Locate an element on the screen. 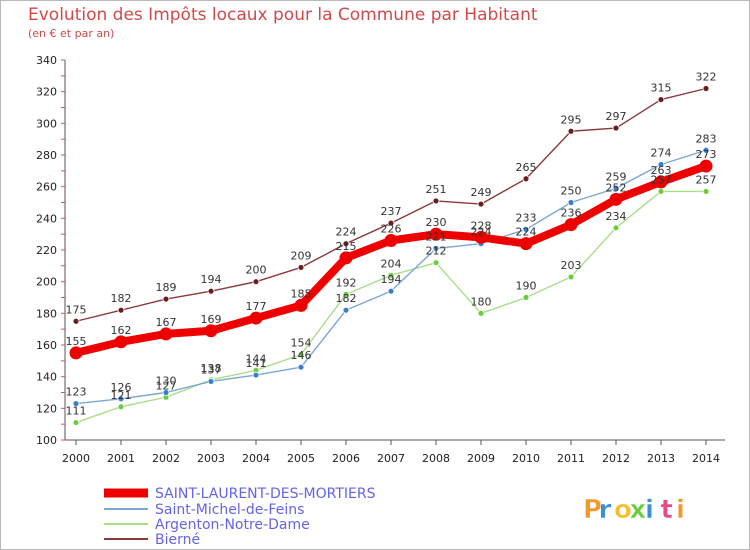 This screenshot has width=750, height=550. data-label: 273 is located at coordinates (706, 154).